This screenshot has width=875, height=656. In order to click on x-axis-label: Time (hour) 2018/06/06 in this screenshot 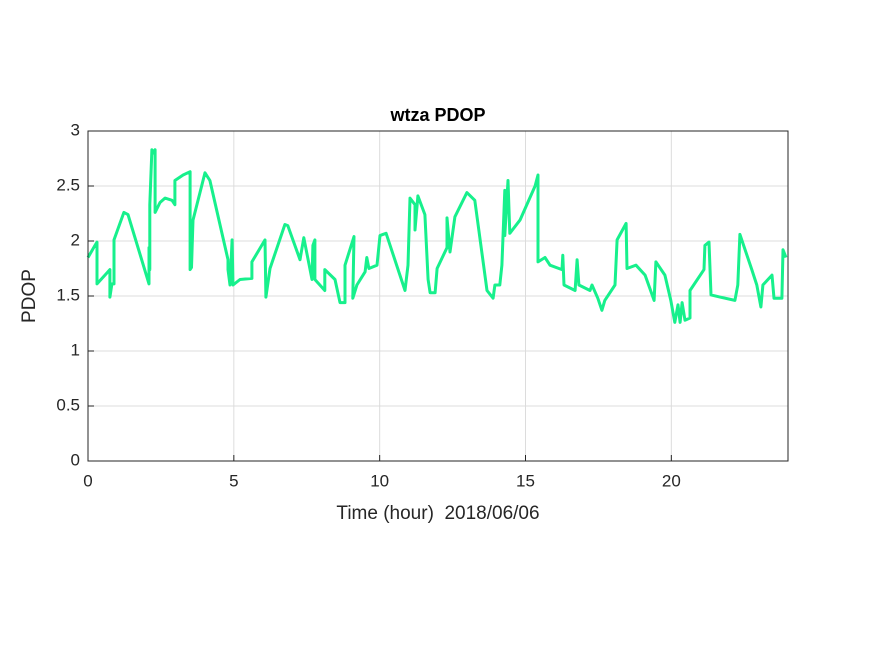, I will do `click(437, 513)`.